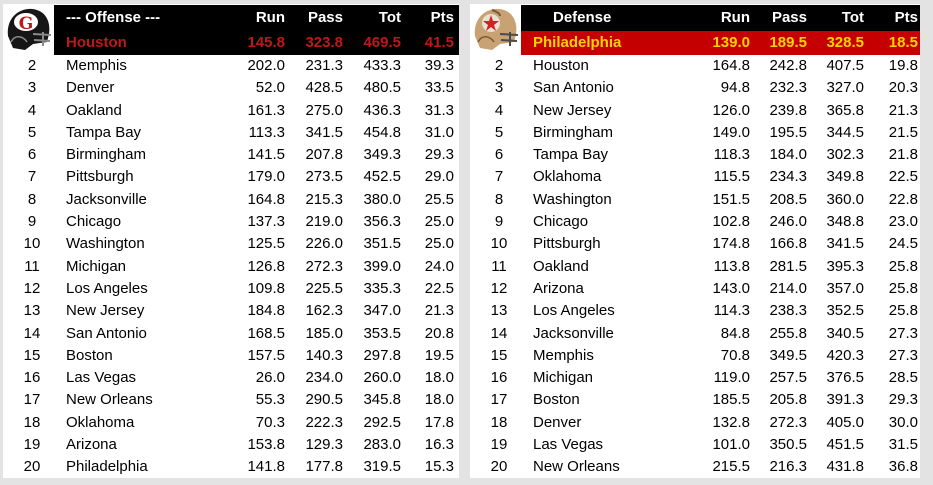 Image resolution: width=933 pixels, height=485 pixels. Describe the element at coordinates (499, 311) in the screenshot. I see `rank-number: 13` at that location.